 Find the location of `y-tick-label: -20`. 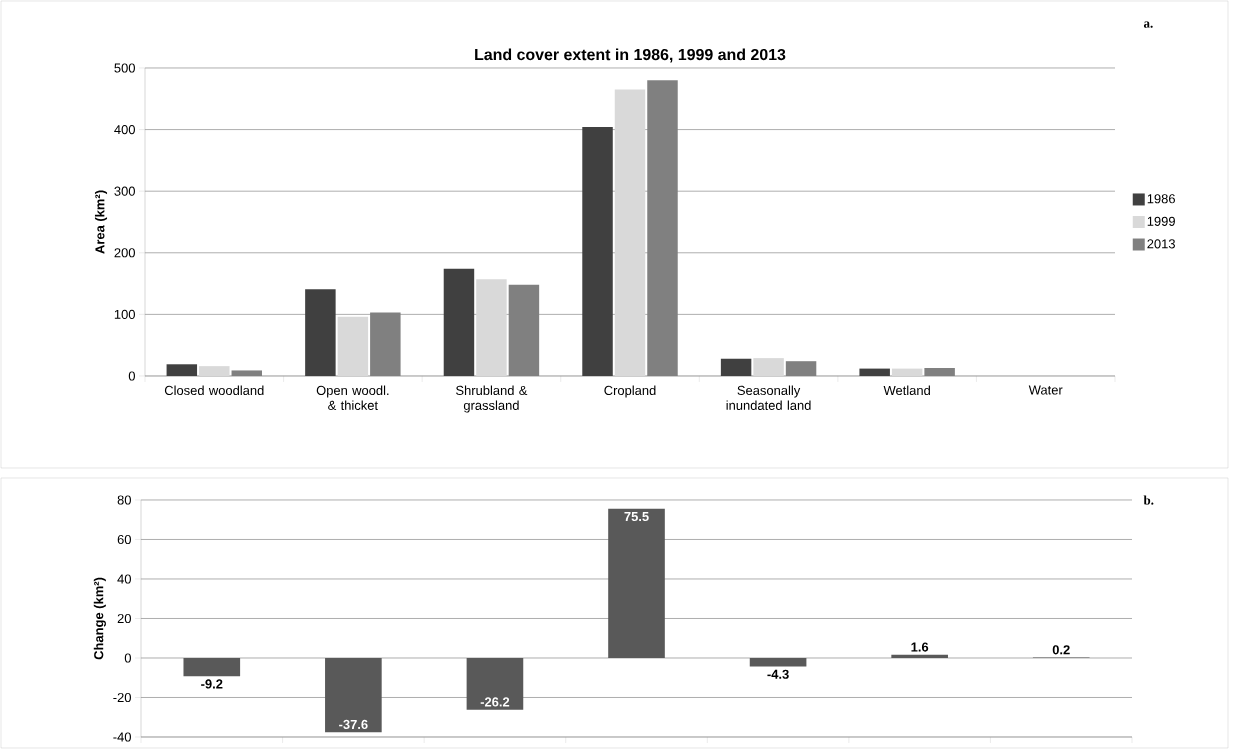

y-tick-label: -20 is located at coordinates (122, 697).